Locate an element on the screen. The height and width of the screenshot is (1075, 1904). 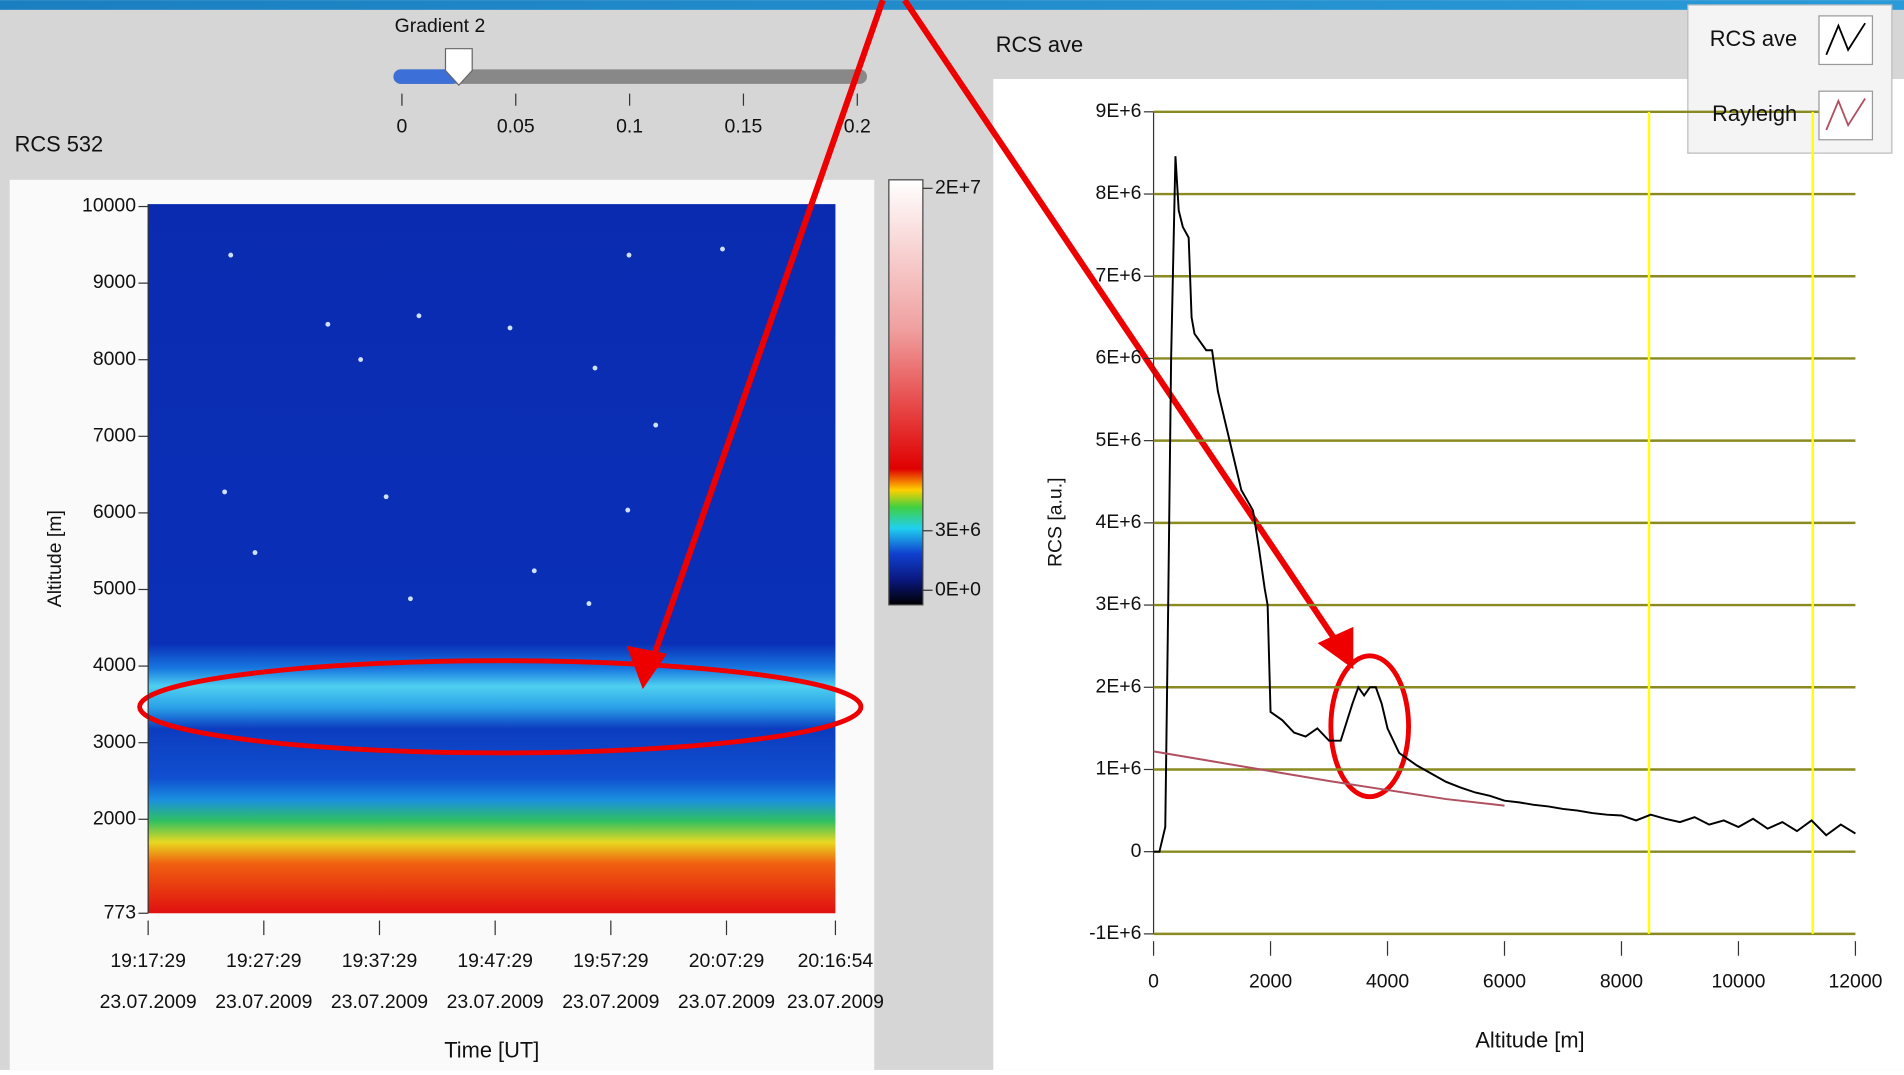
x-tick-label: 19:47:29 is located at coordinates (495, 961).